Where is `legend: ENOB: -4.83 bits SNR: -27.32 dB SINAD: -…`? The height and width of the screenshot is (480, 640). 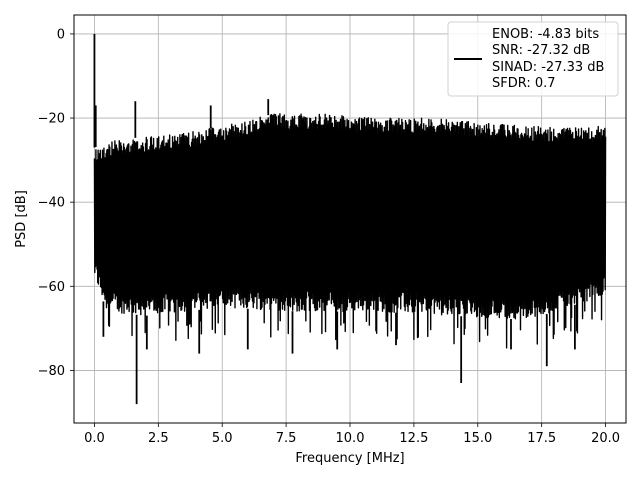 legend: ENOB: -4.83 bits SNR: -27.32 dB SINAD: -… is located at coordinates (533, 59).